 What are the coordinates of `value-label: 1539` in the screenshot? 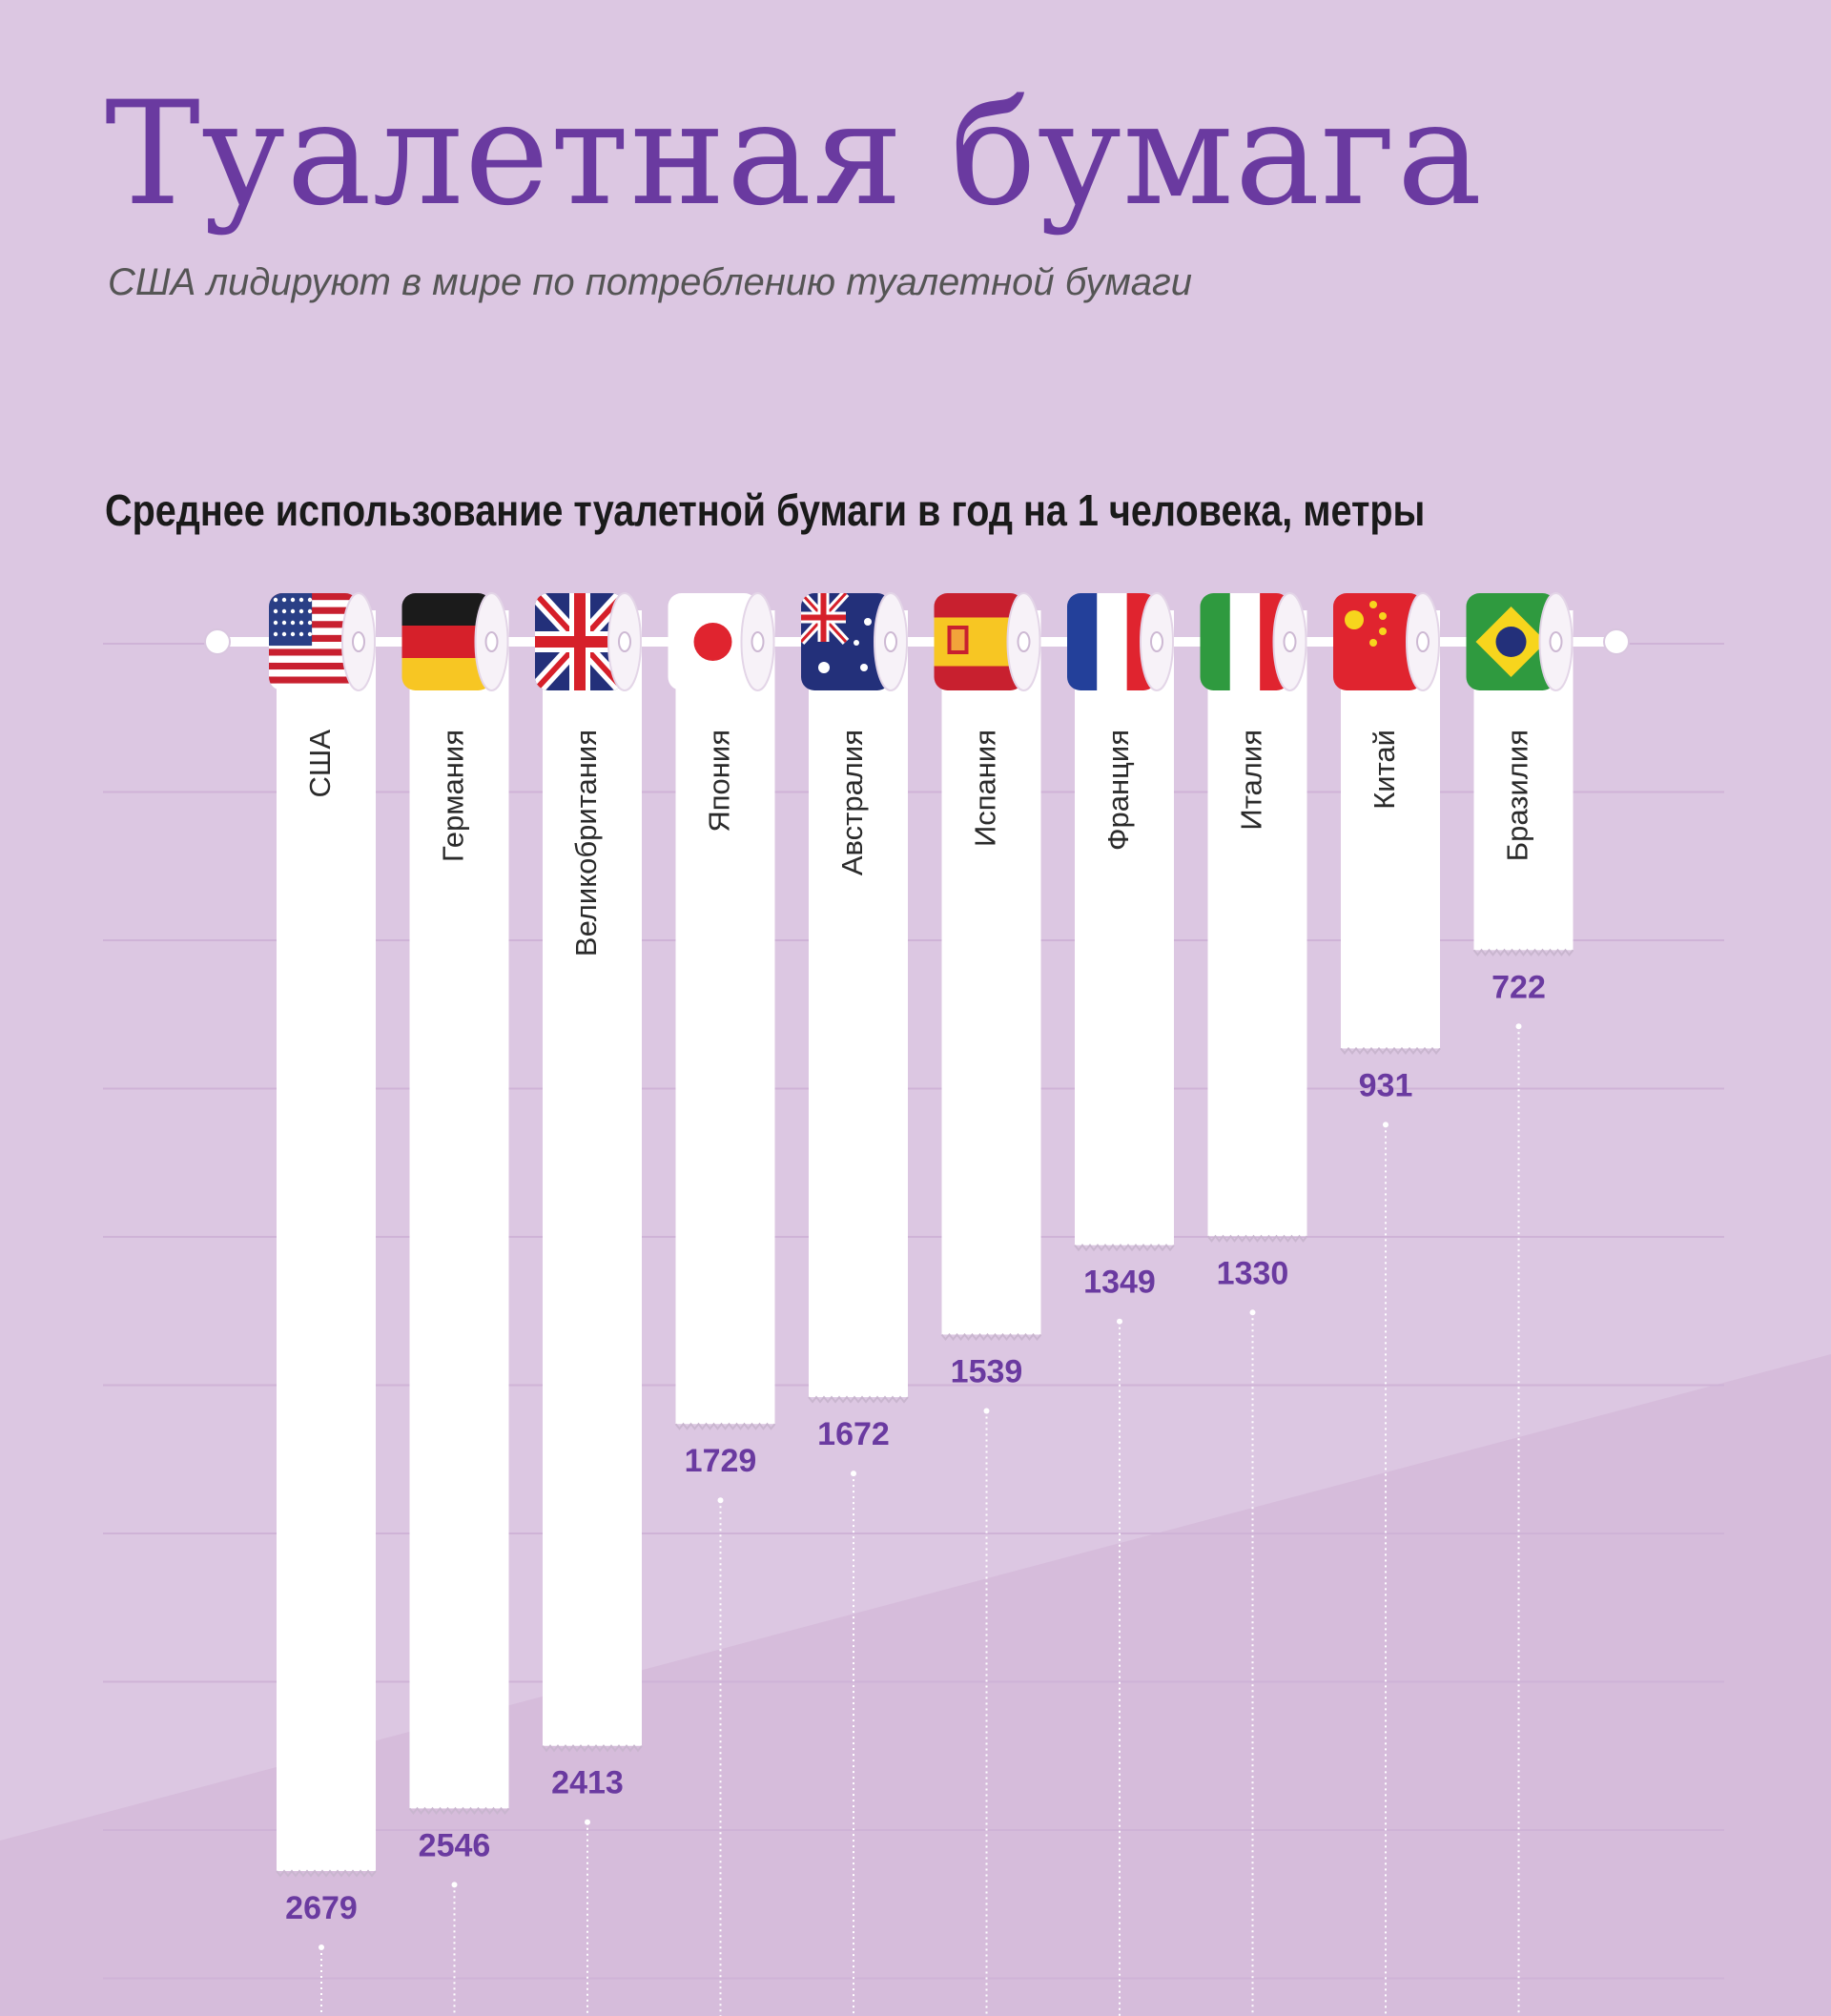 It's located at (987, 1371).